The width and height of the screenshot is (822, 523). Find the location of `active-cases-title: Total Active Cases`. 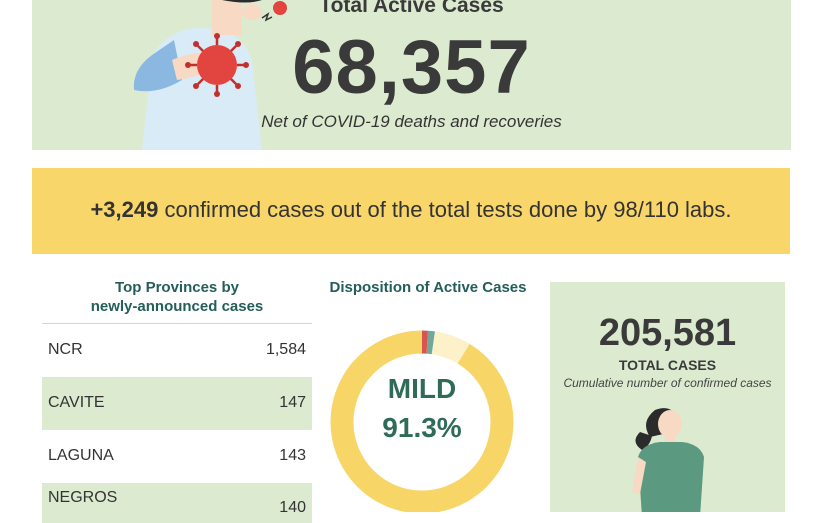

active-cases-title: Total Active Cases is located at coordinates (411, 8).